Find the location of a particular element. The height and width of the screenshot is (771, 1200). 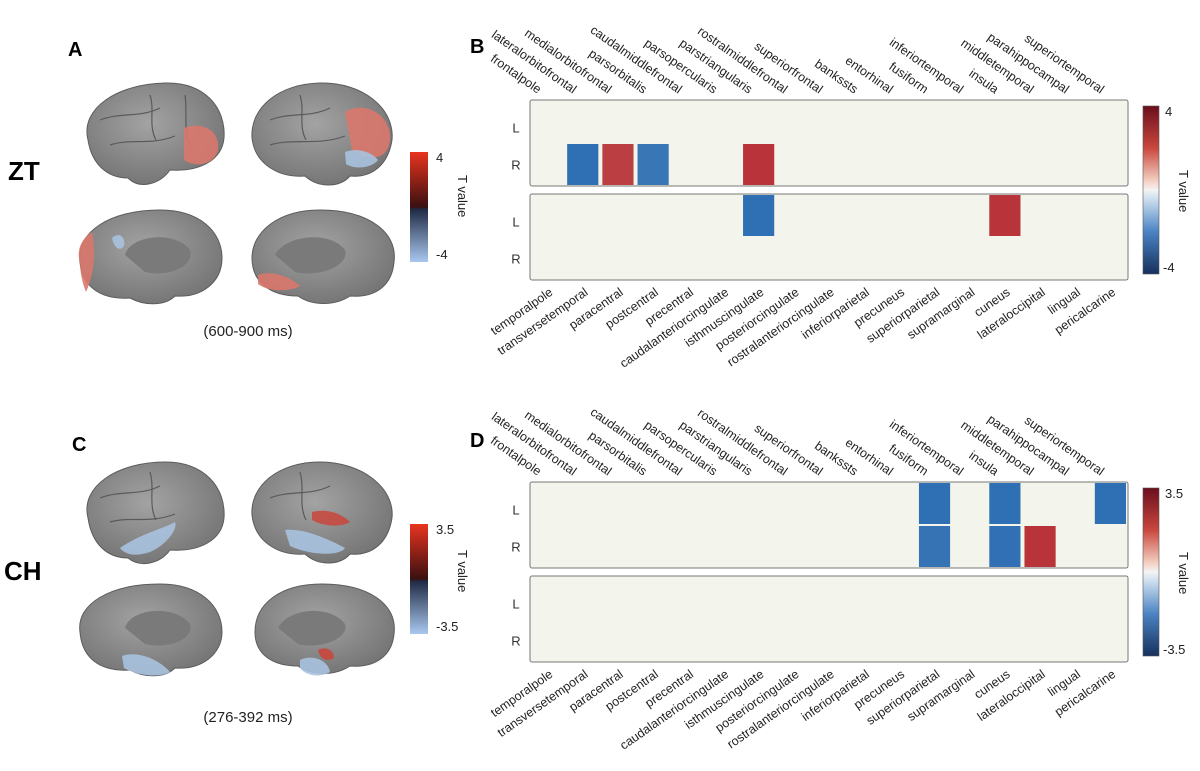

brain-medial-right-a is located at coordinates (323, 256).